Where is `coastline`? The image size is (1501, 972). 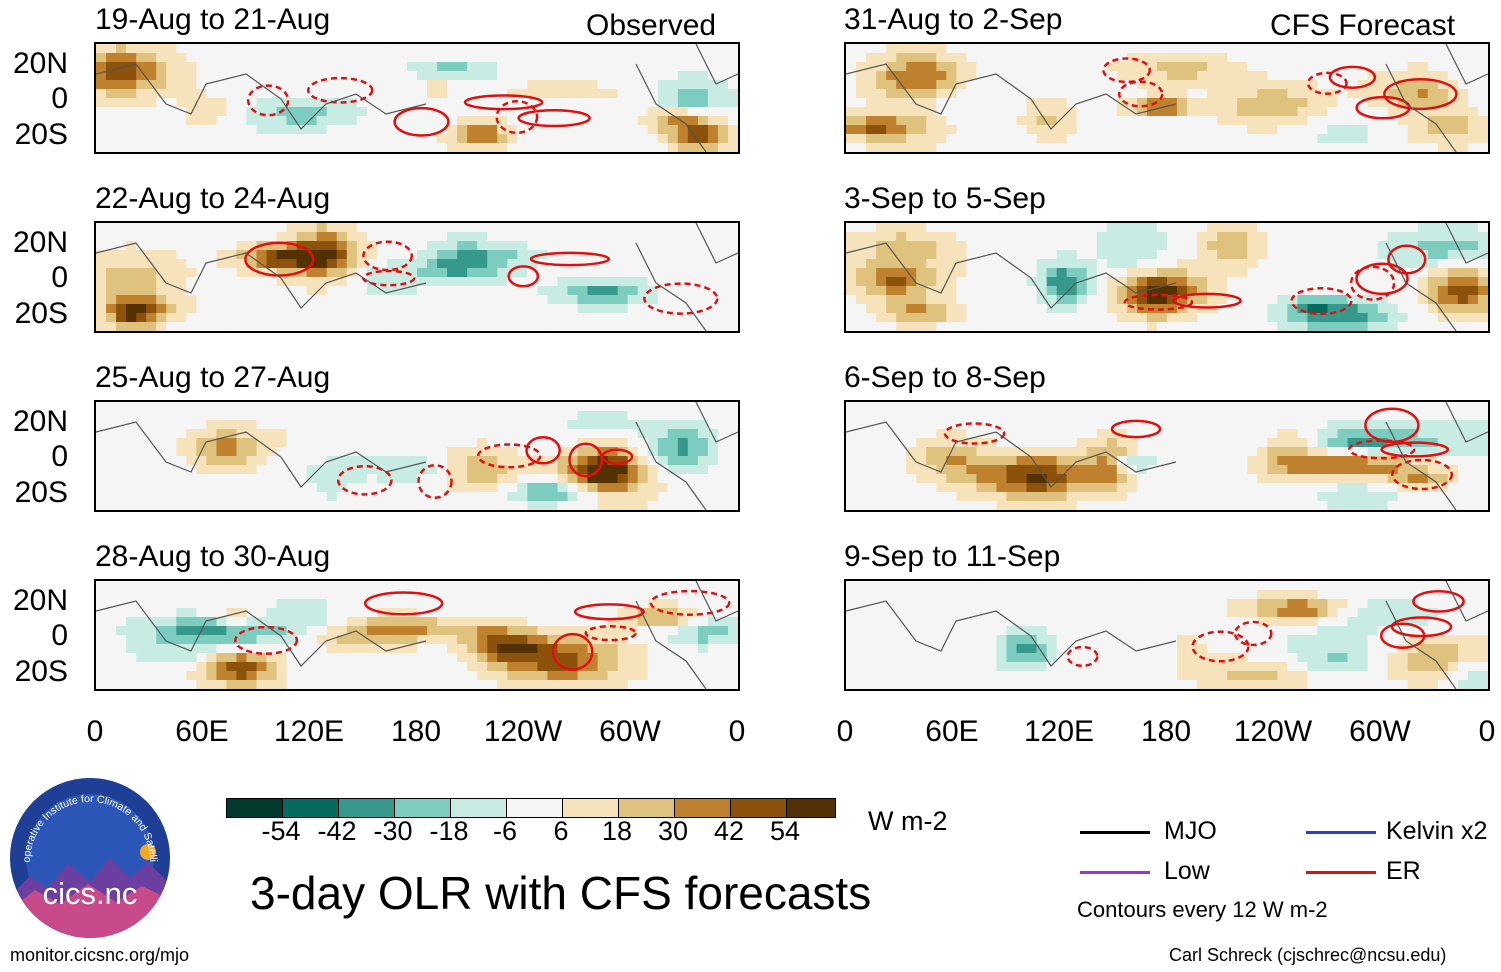 coastline is located at coordinates (417, 635).